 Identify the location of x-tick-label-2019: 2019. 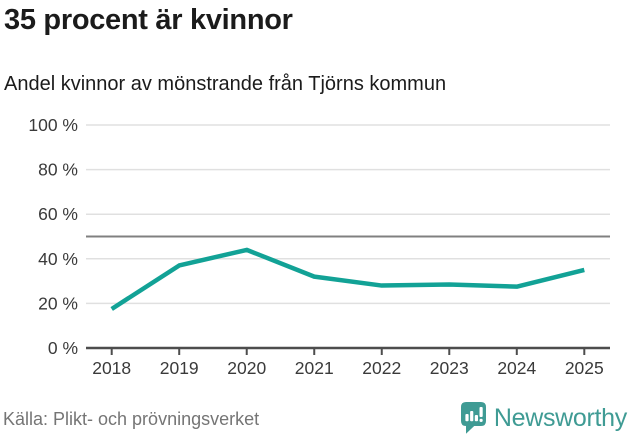
(179, 368).